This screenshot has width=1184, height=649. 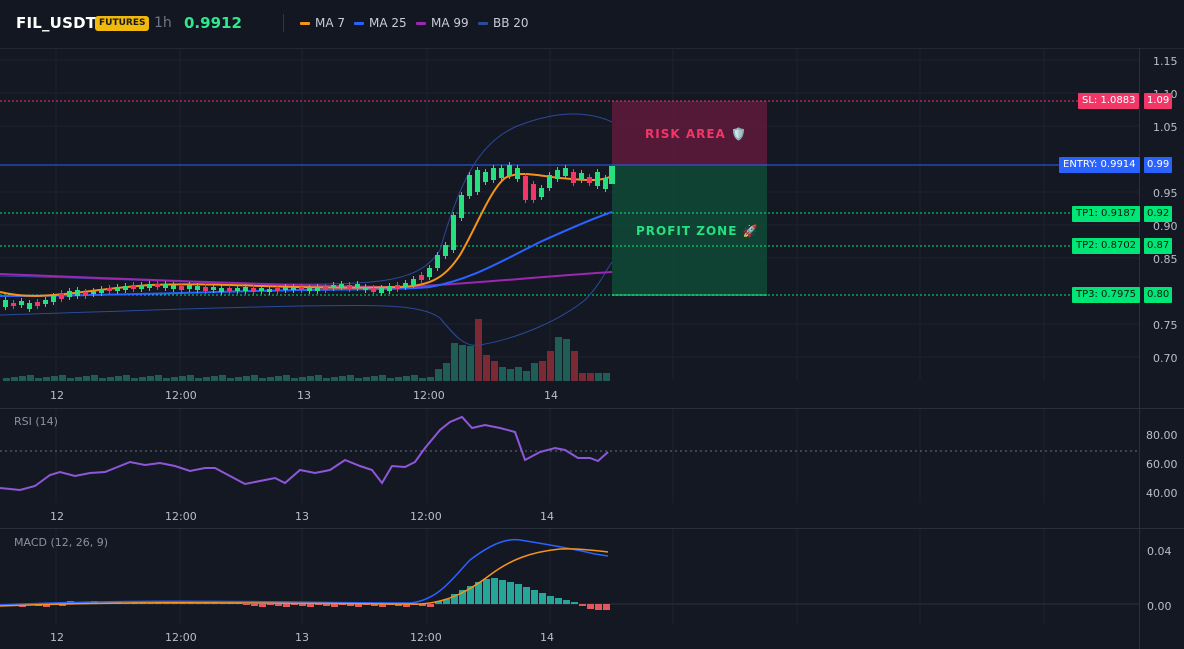 I want to click on price-tick: 0.90, so click(x=1165, y=226).